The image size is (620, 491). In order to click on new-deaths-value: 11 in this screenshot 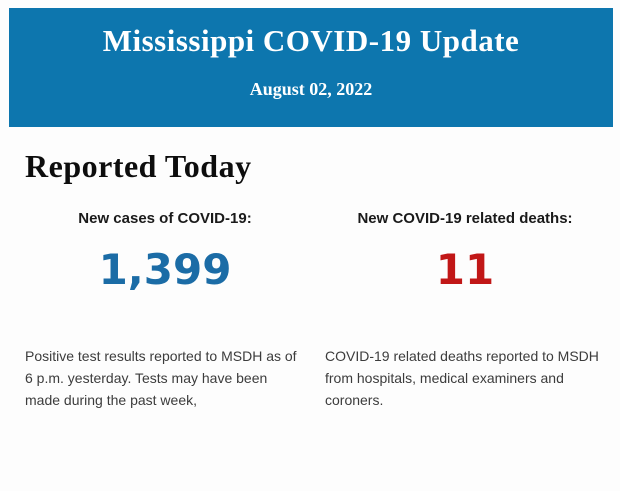, I will do `click(465, 269)`.